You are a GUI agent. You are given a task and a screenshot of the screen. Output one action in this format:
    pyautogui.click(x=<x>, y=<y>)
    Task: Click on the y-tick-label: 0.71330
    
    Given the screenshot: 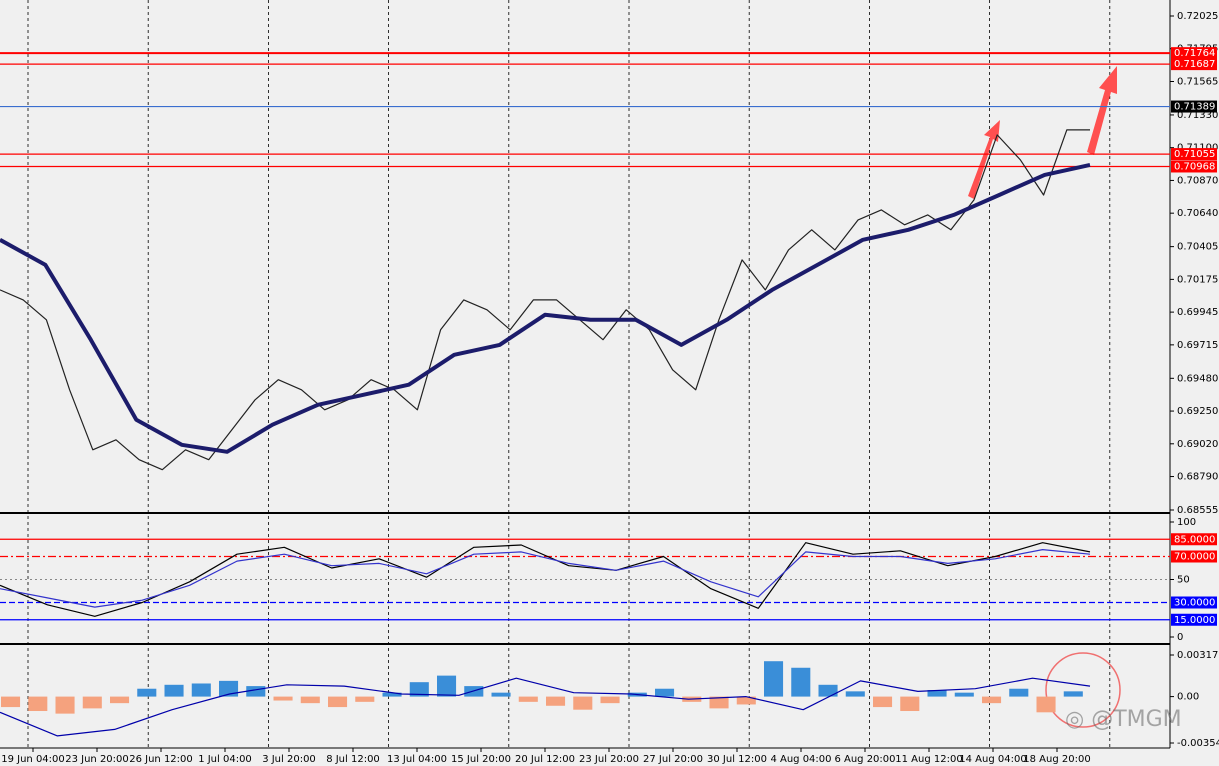 What is the action you would take?
    pyautogui.click(x=1197, y=115)
    